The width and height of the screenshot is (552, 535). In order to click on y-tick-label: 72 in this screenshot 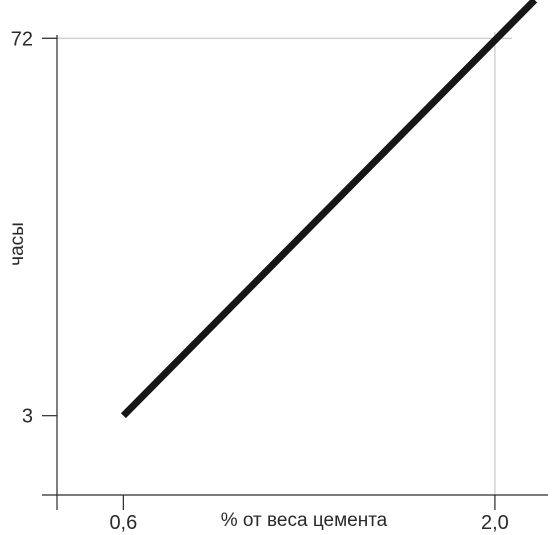, I will do `click(22, 39)`.